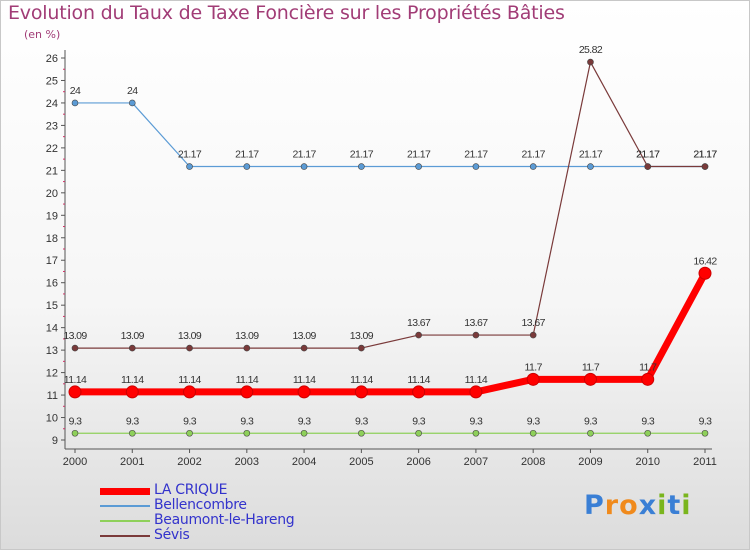  What do you see at coordinates (52, 194) in the screenshot?
I see `y-tick-label: 20` at bounding box center [52, 194].